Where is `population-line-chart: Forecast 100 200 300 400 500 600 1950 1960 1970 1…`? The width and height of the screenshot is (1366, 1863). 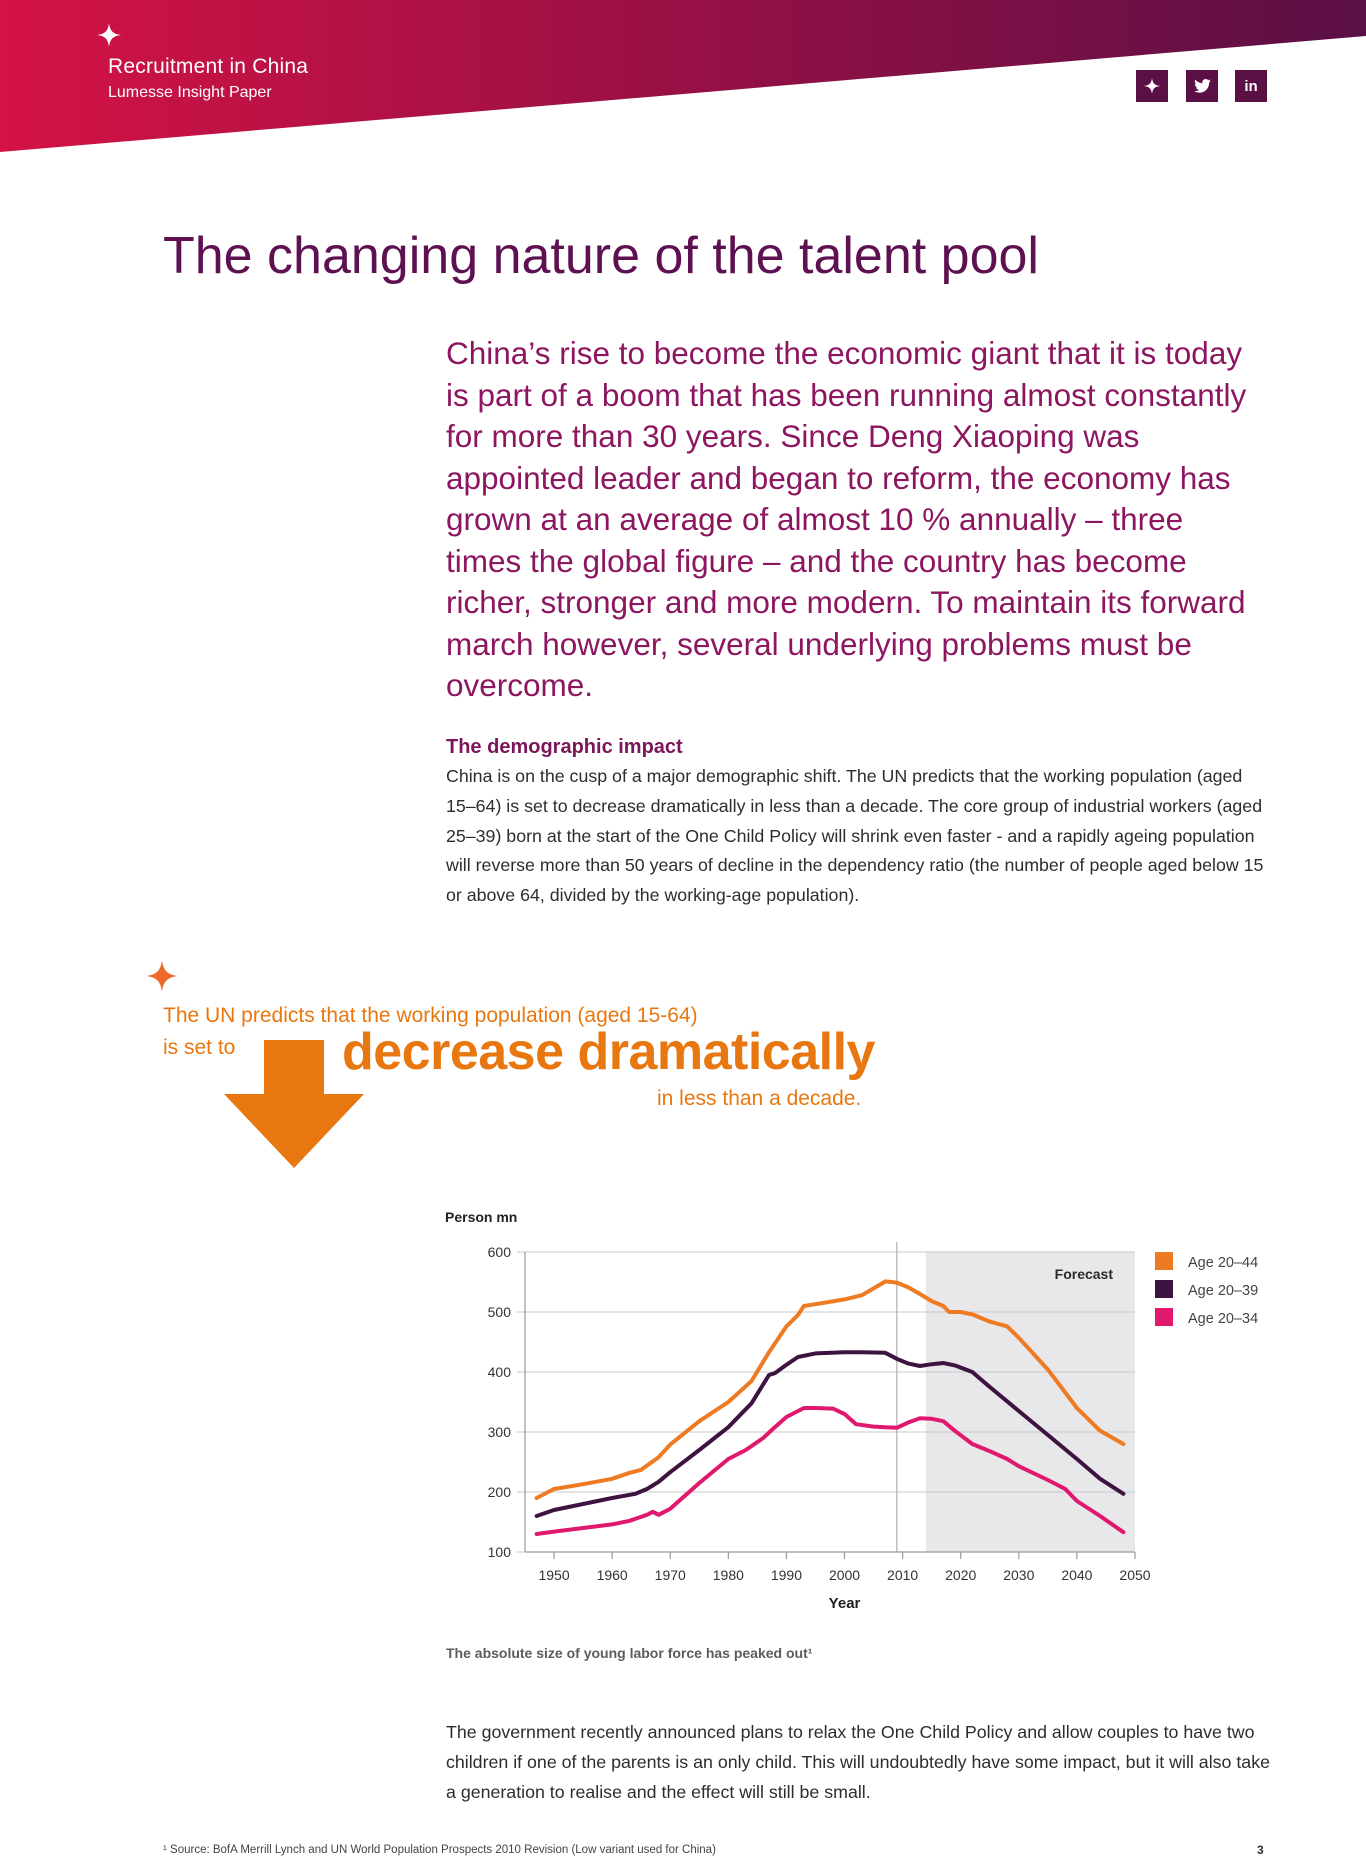 population-line-chart: Forecast 100 200 300 400 500 600 1950 1960 1970 1… is located at coordinates (851, 1410).